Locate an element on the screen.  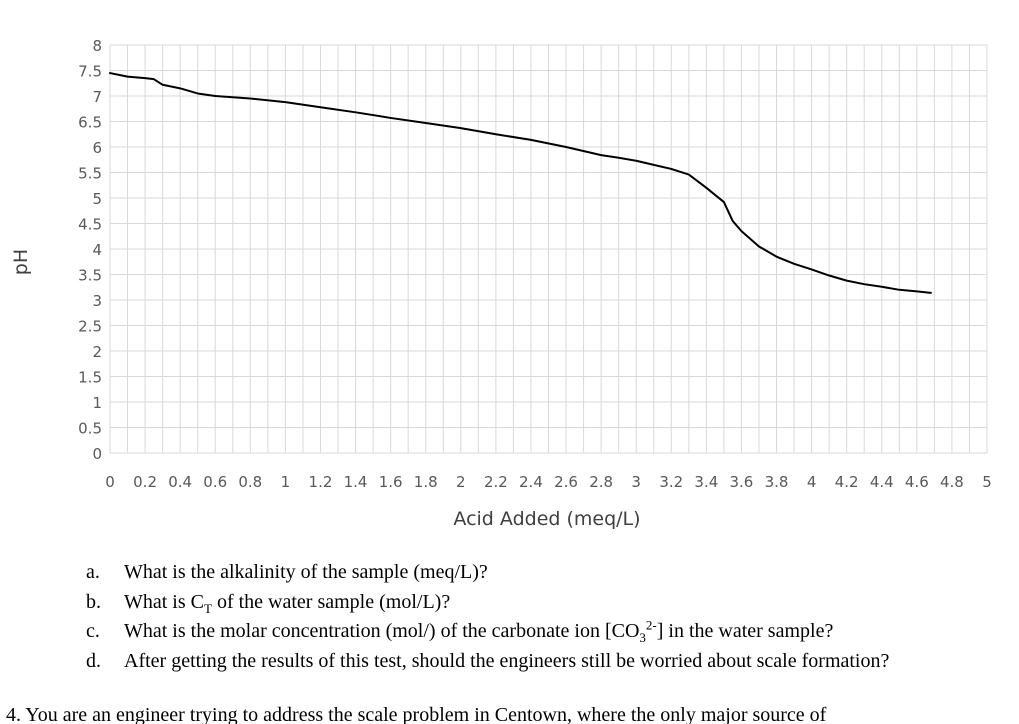
y-tick-label: 5.5 is located at coordinates (90, 174).